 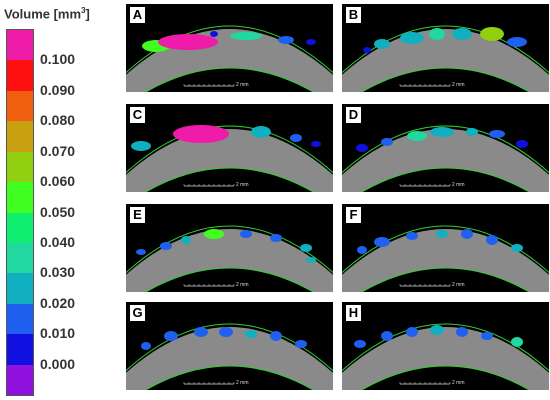 What do you see at coordinates (58, 181) in the screenshot?
I see `tick-label: 0.060` at bounding box center [58, 181].